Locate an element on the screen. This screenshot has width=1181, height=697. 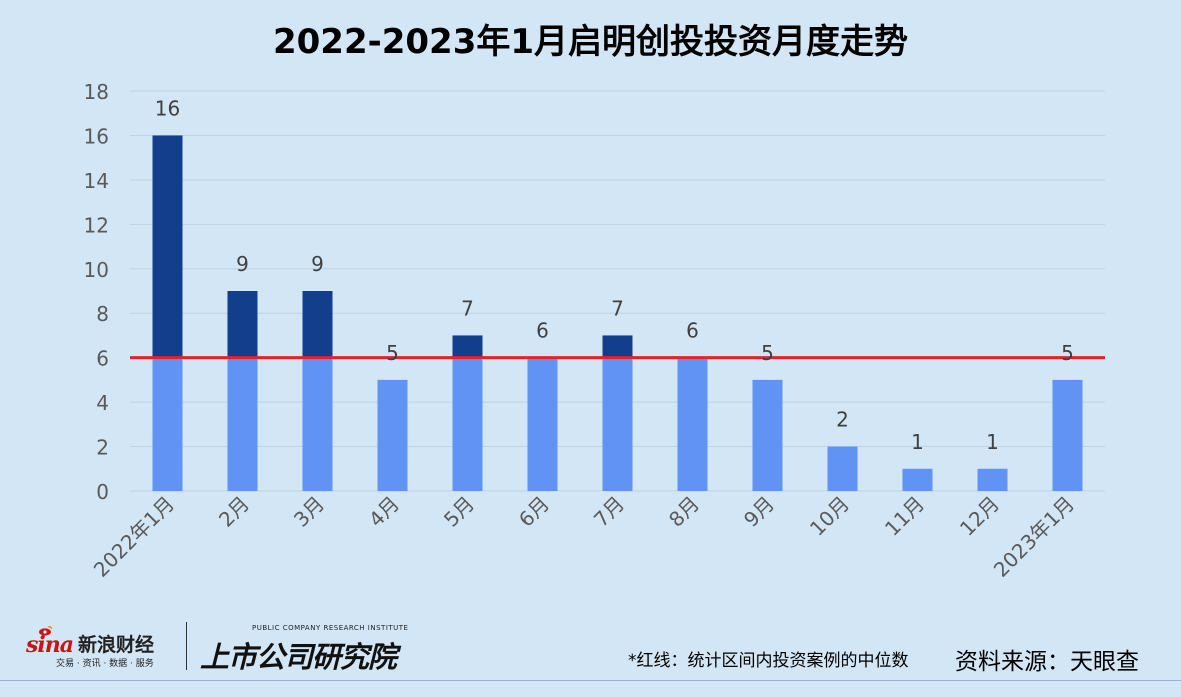
x-tick-label: 12月 is located at coordinates (979, 516).